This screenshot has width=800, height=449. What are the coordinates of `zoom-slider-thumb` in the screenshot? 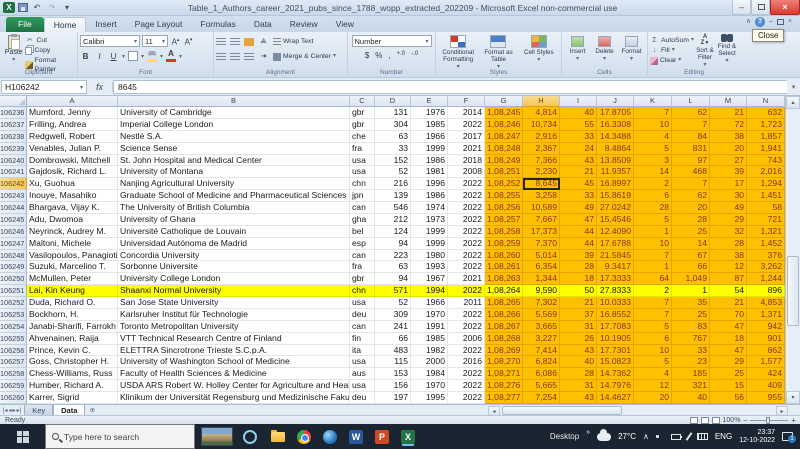 It's located at (768, 420).